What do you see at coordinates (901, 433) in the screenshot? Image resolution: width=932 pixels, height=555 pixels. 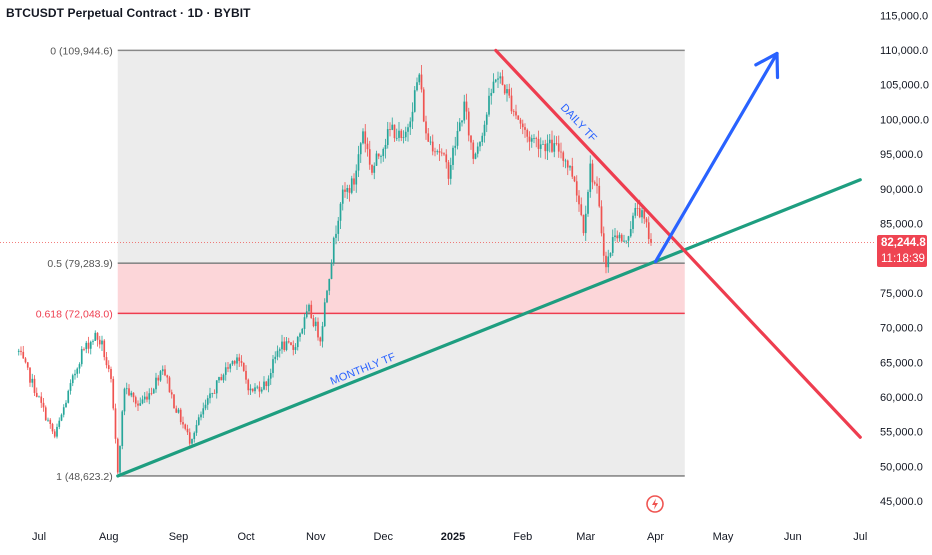 I see `y-tick-label: 55,000.0` at bounding box center [901, 433].